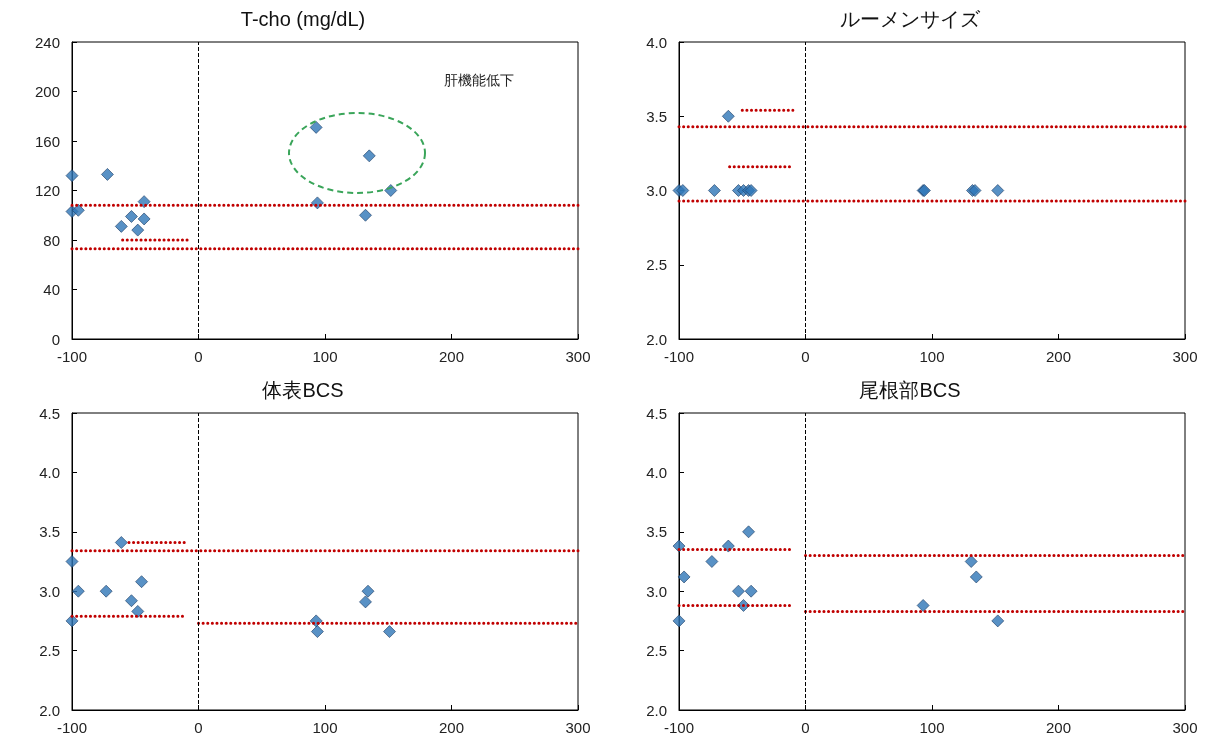 This screenshot has height=742, width=1213. Describe the element at coordinates (303, 390) in the screenshot. I see `chart-title: 体表BCS` at that location.